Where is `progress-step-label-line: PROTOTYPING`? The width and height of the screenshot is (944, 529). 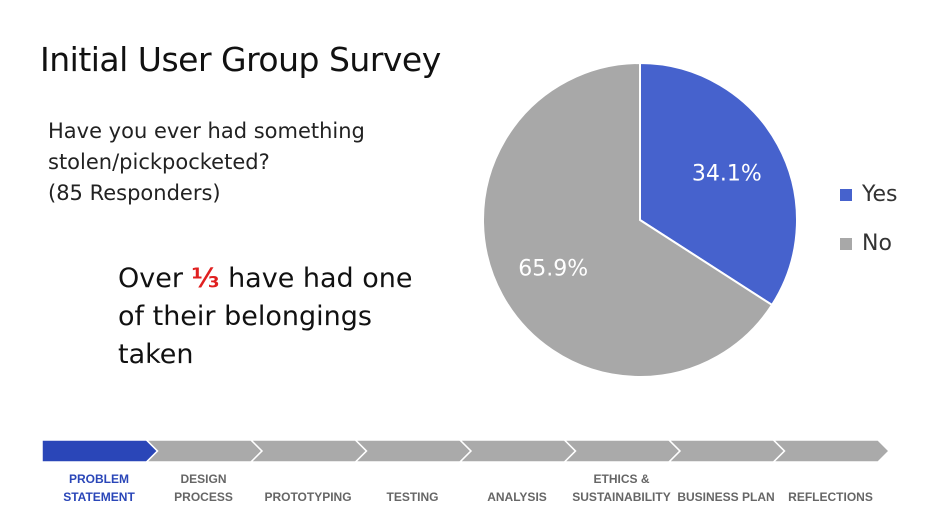
progress-step-label-line: PROTOTYPING is located at coordinates (308, 497).